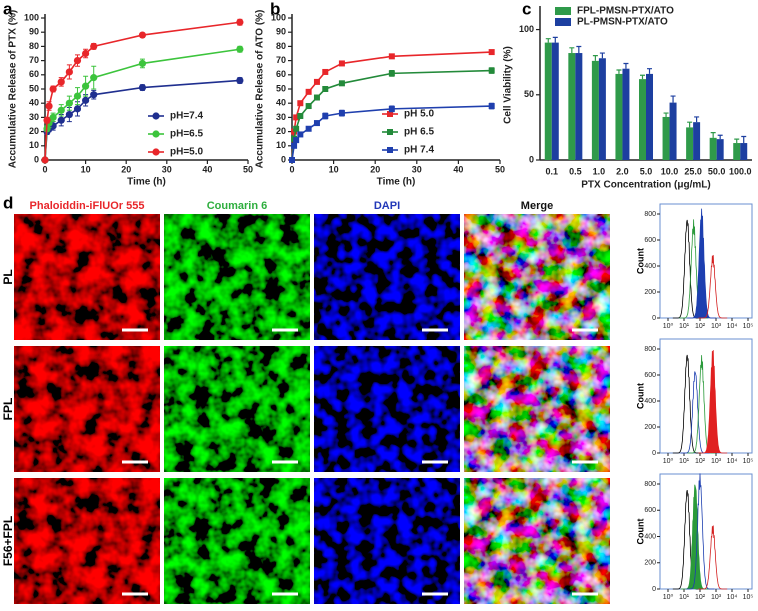 The height and width of the screenshot is (611, 758). I want to click on y-axis-label: Accumulative Release of PTX (%), so click(13, 89).